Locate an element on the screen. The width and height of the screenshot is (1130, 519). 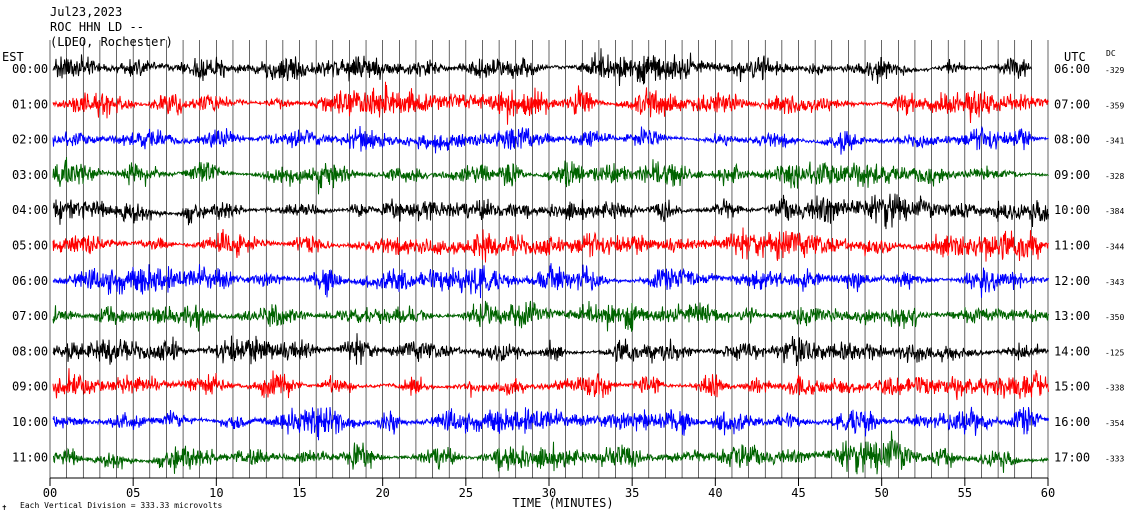
dc-label: -328 is located at coordinates (1114, 176).